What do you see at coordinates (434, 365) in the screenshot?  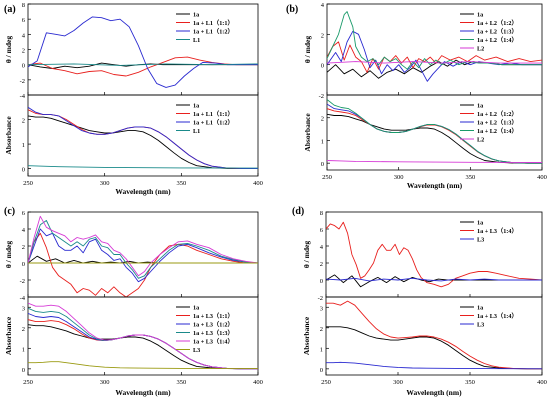 I see `series-line-L3` at bounding box center [434, 365].